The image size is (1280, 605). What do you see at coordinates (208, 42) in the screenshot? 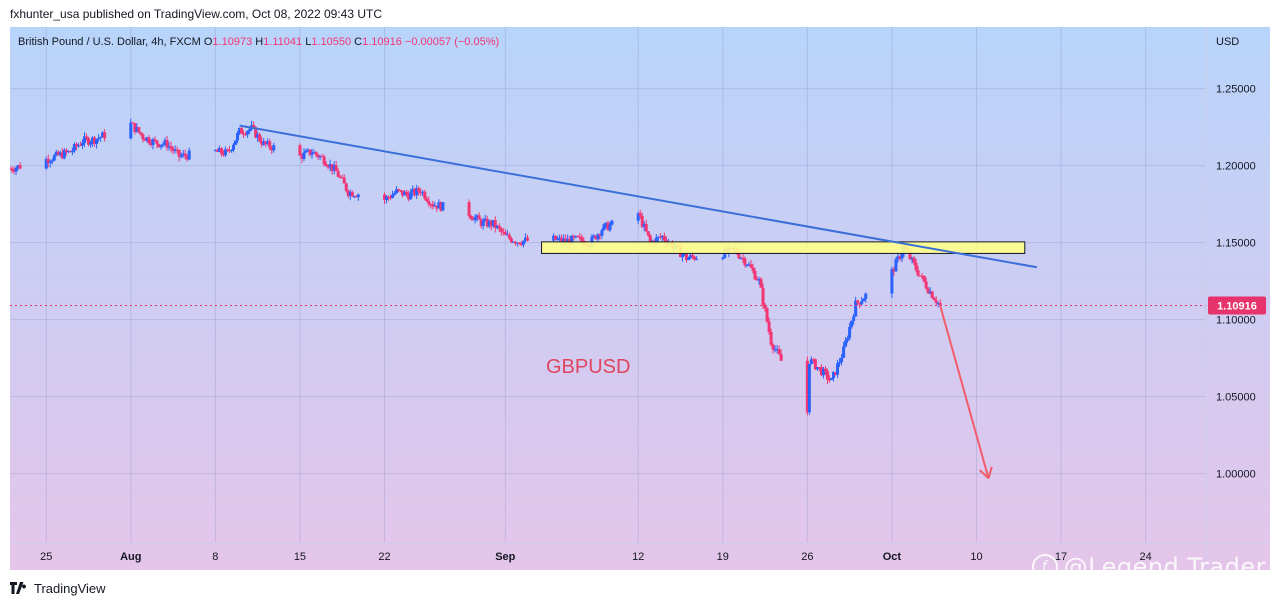
I see `legend-part: O` at bounding box center [208, 42].